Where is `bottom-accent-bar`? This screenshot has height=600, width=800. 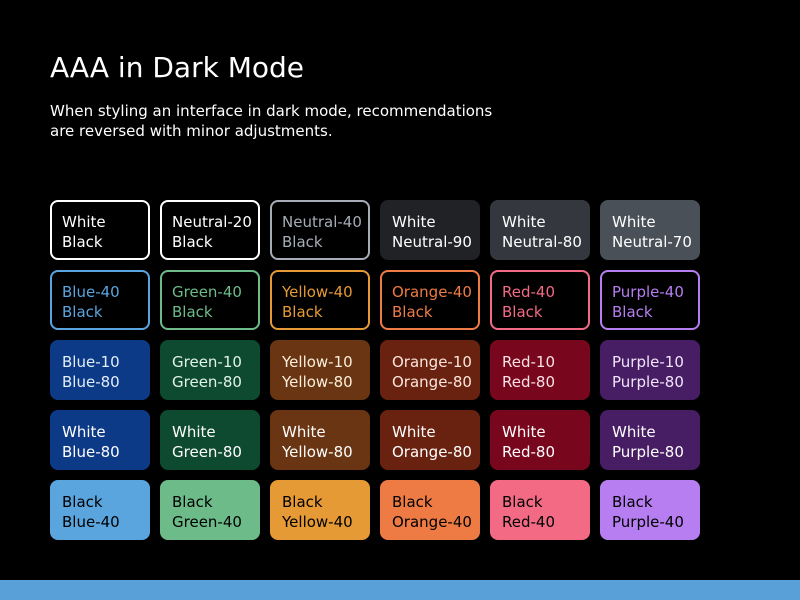 bottom-accent-bar is located at coordinates (400, 590).